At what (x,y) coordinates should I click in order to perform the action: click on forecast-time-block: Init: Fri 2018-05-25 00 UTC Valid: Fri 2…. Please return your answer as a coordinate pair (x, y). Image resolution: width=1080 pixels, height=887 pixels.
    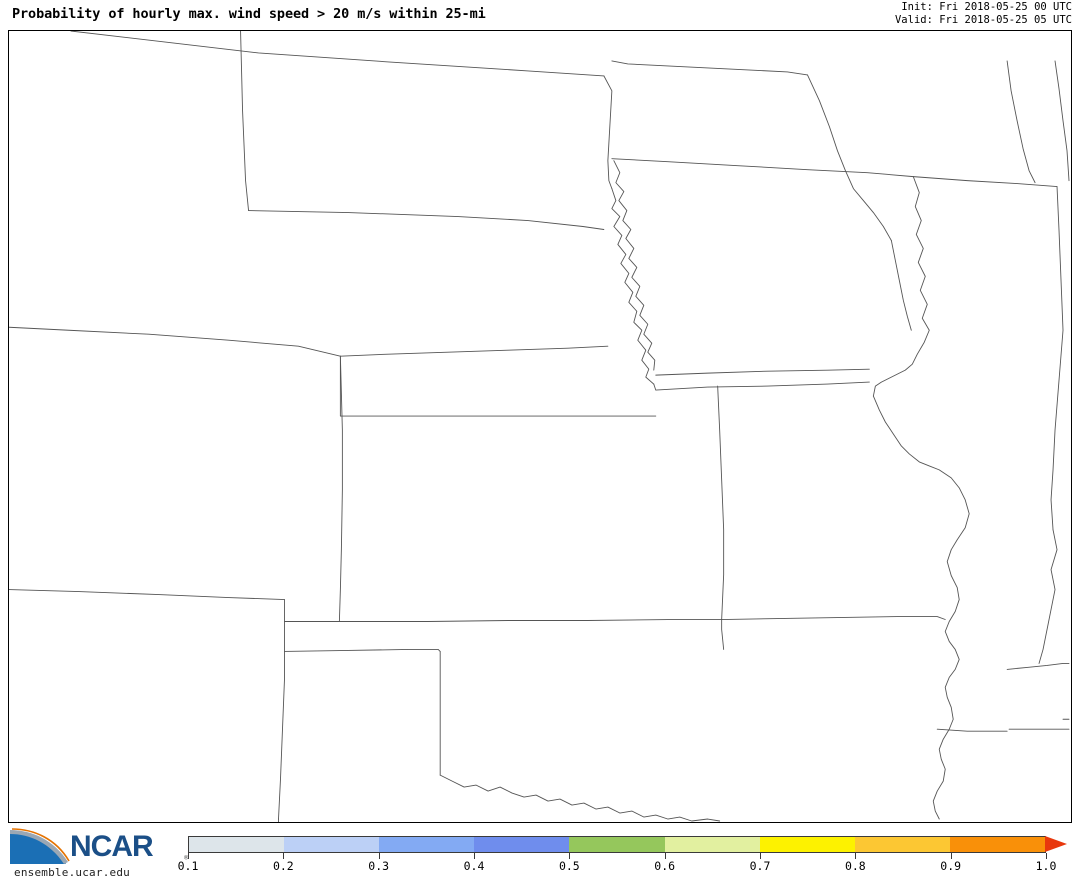
    Looking at the image, I should click on (983, 13).